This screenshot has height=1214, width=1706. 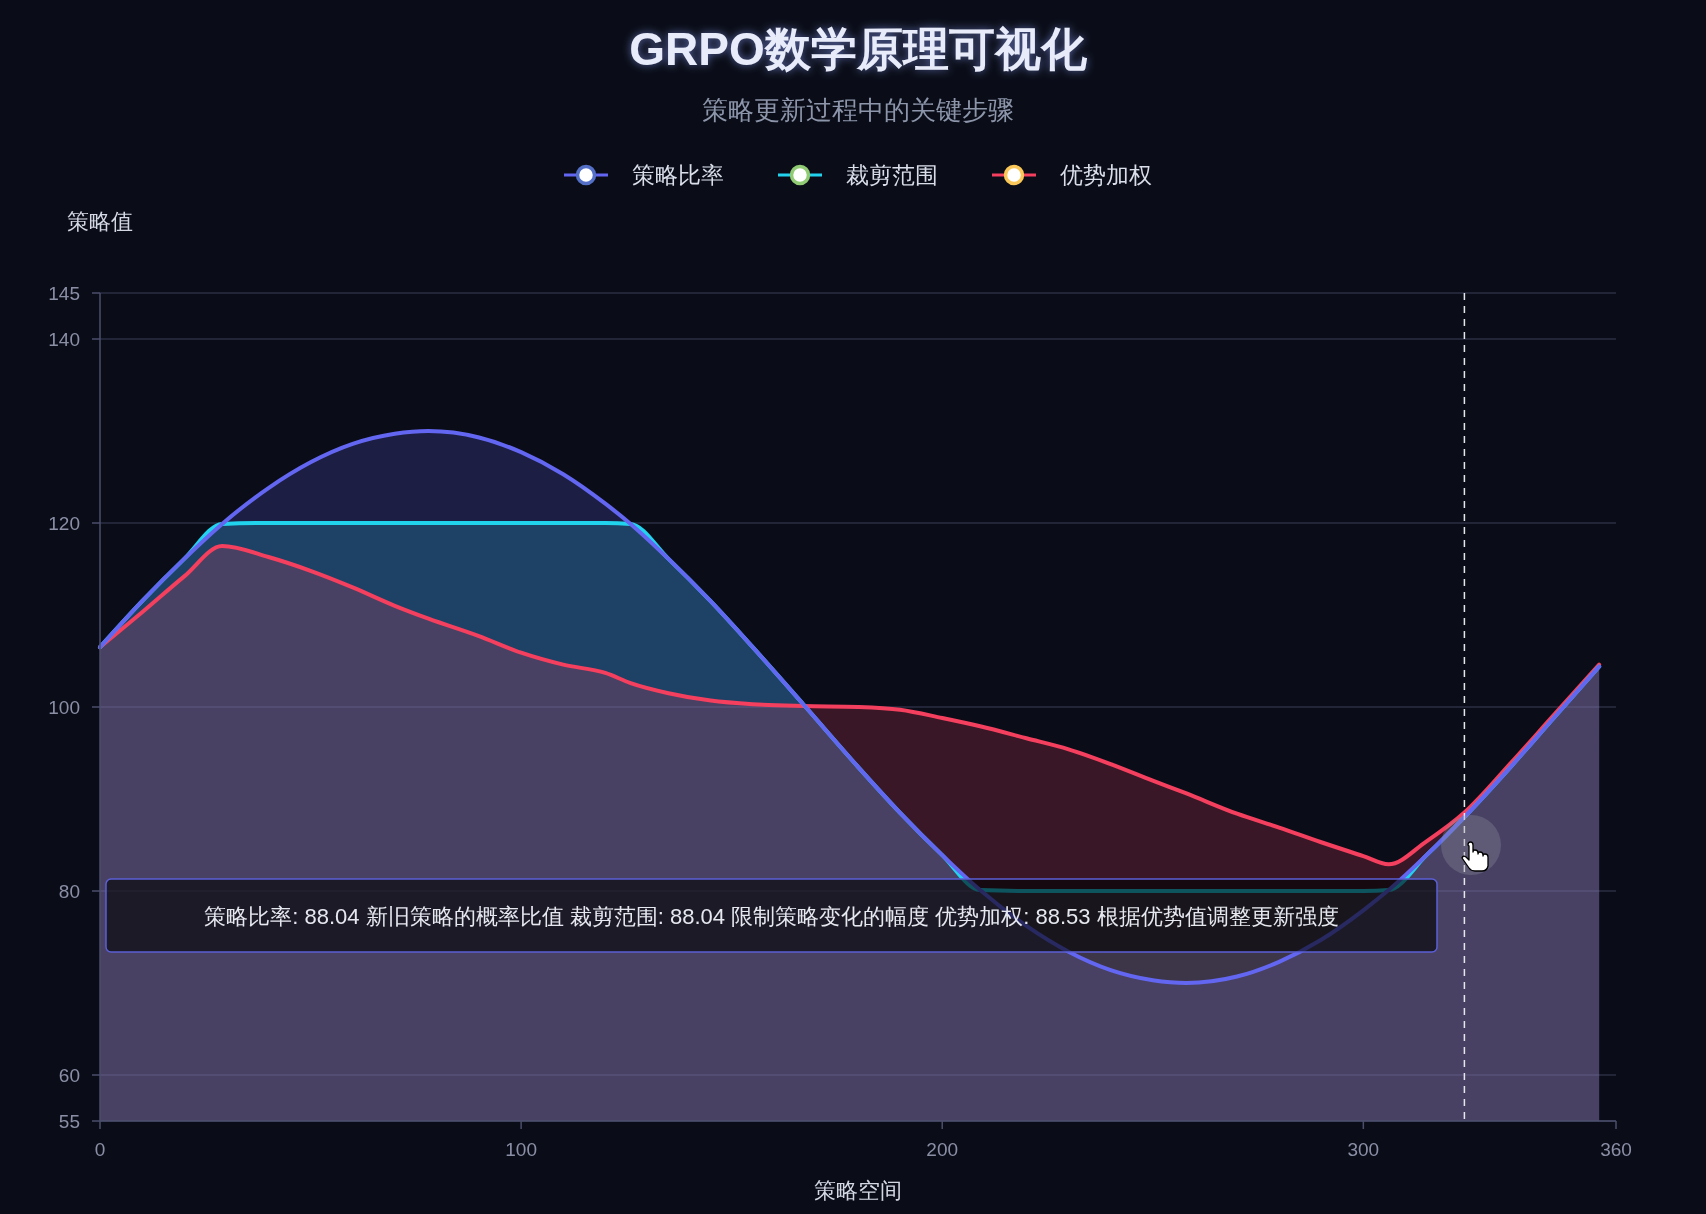 What do you see at coordinates (100, 221) in the screenshot?
I see `y-axis-title: 策略值` at bounding box center [100, 221].